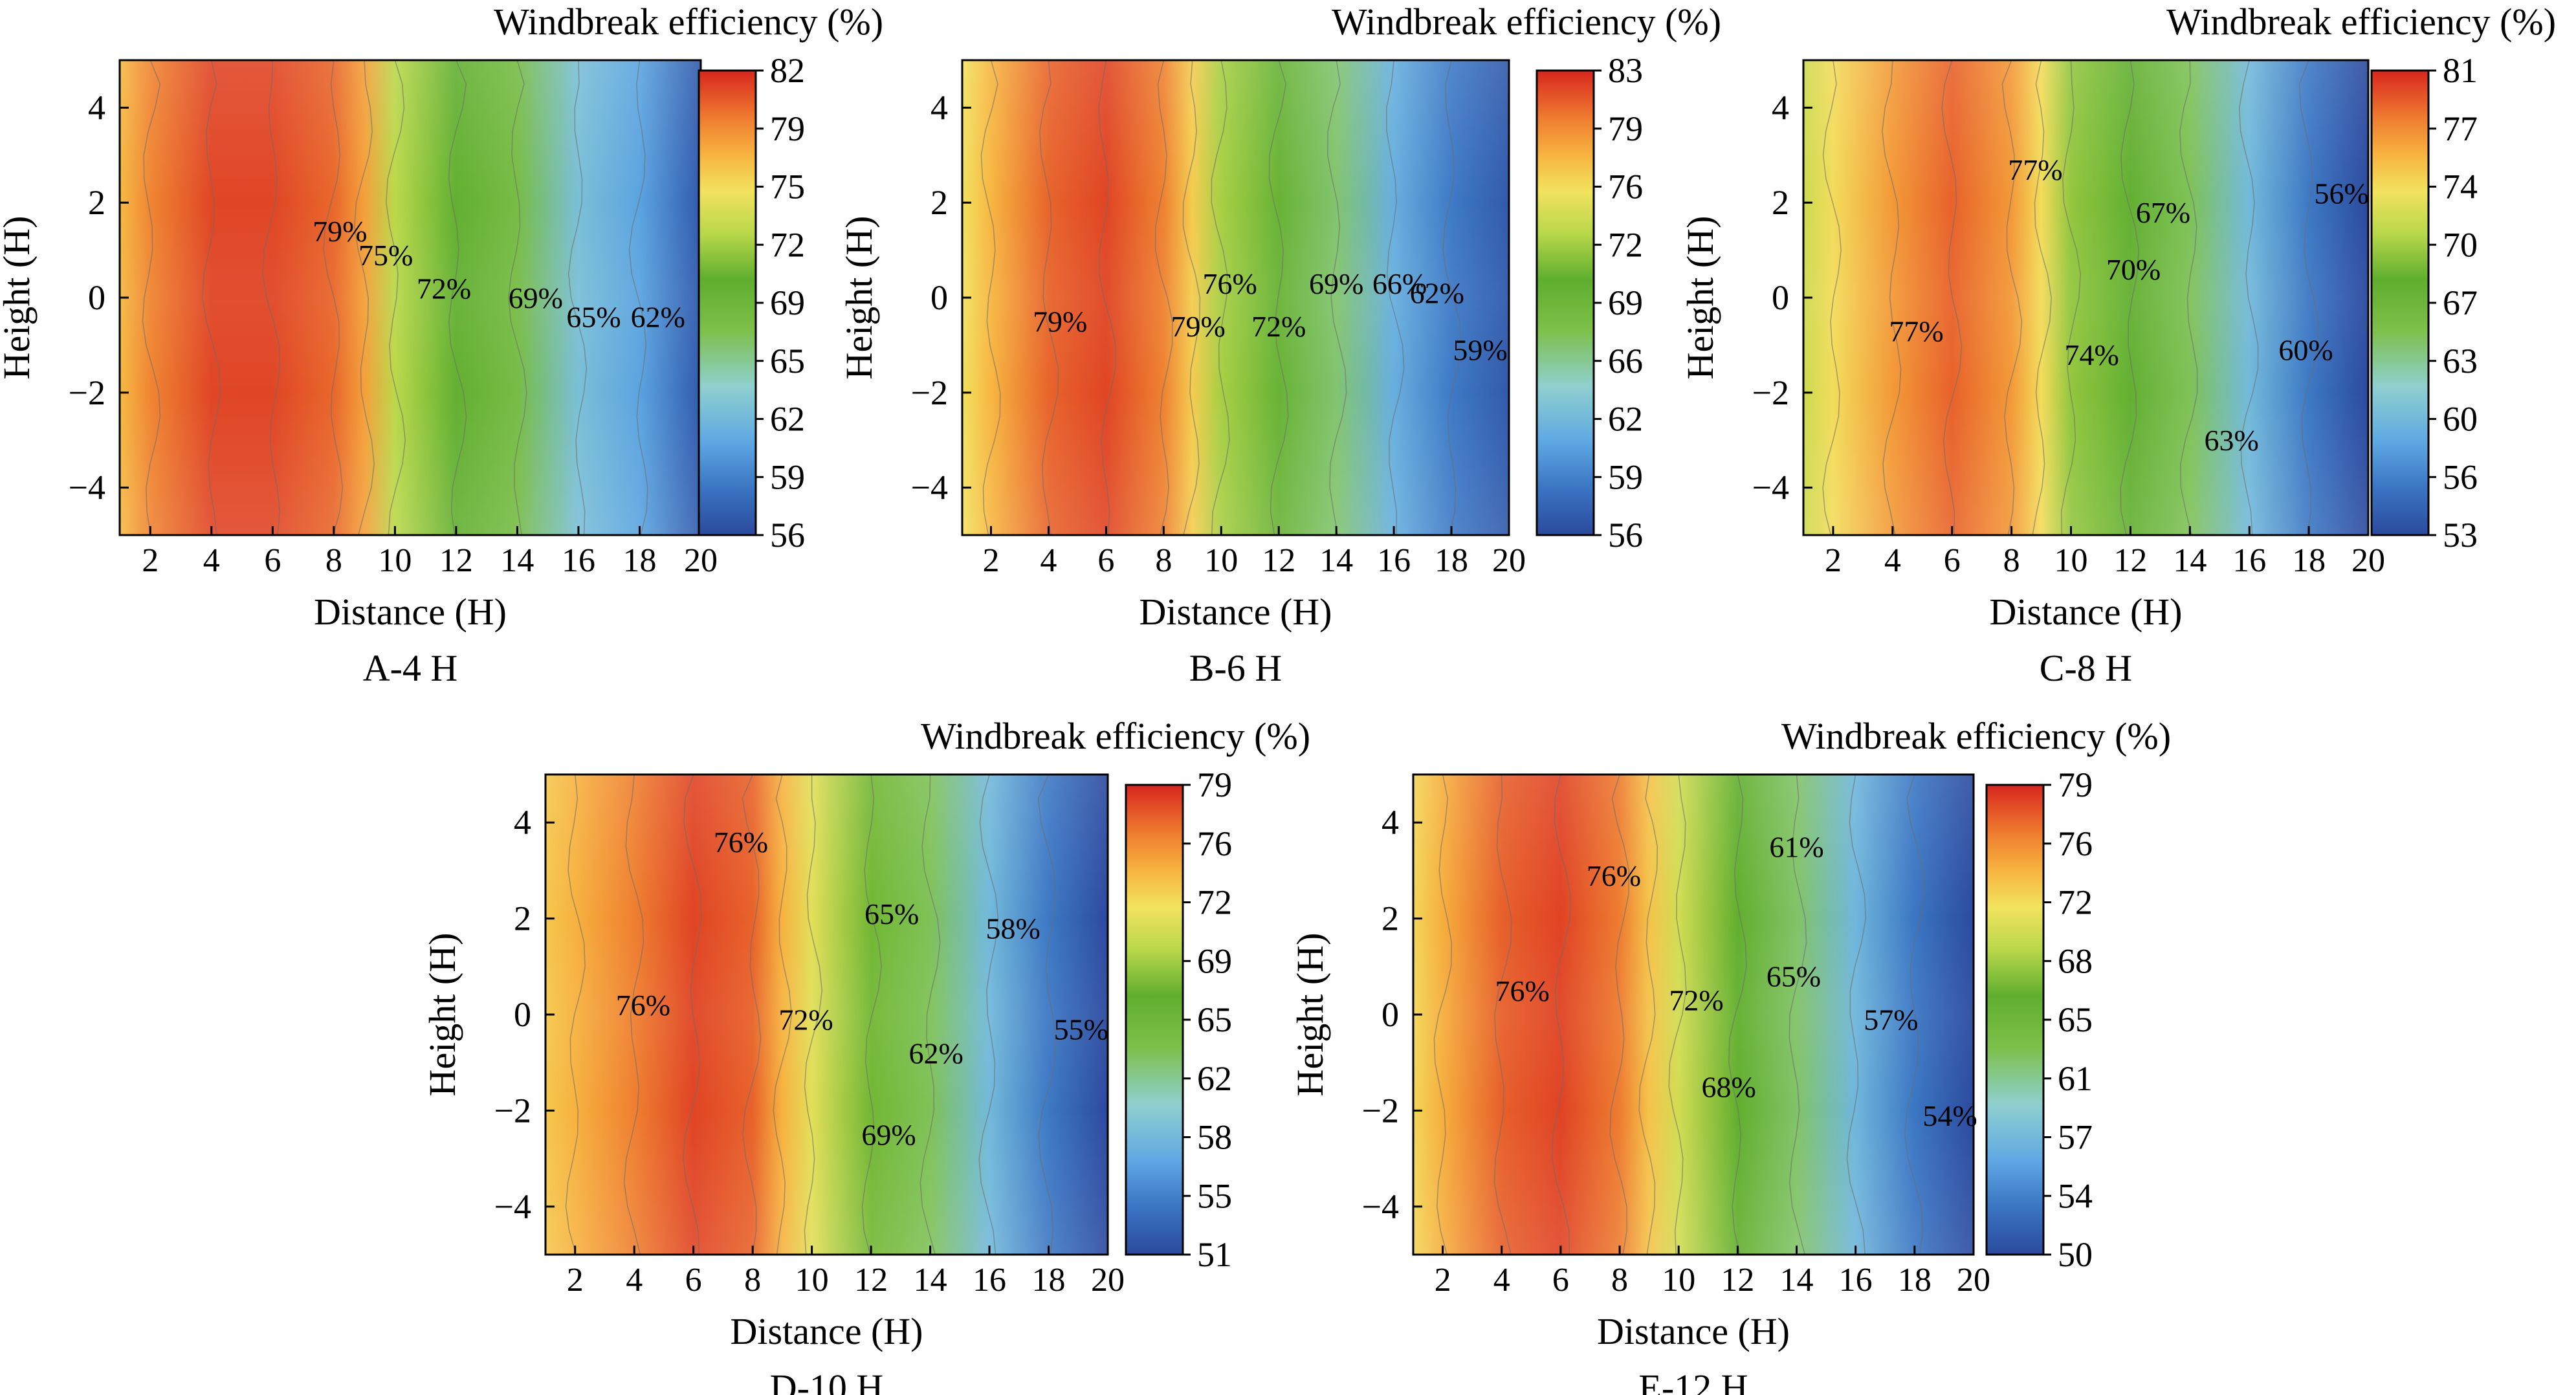 The image size is (2576, 1395). Describe the element at coordinates (1235, 668) in the screenshot. I see `panel-caption: B-6 H` at that location.